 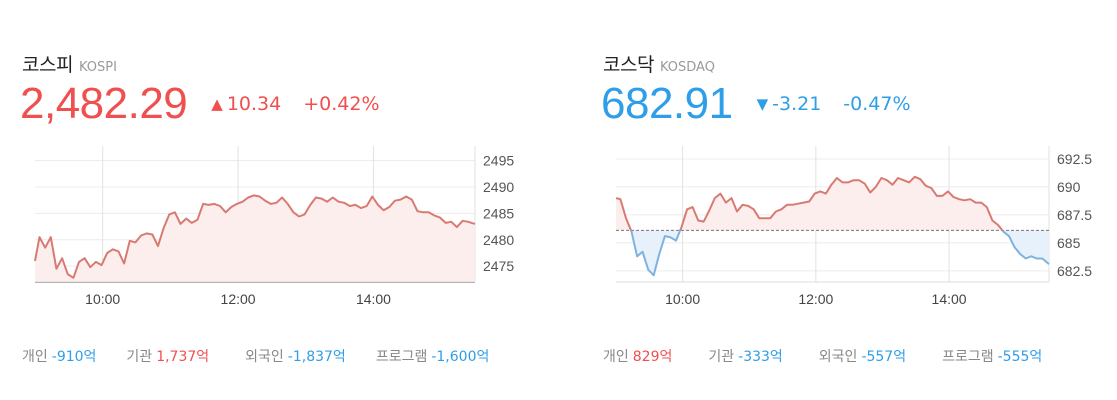 I want to click on index-name-korean: 코스닥, so click(x=628, y=65).